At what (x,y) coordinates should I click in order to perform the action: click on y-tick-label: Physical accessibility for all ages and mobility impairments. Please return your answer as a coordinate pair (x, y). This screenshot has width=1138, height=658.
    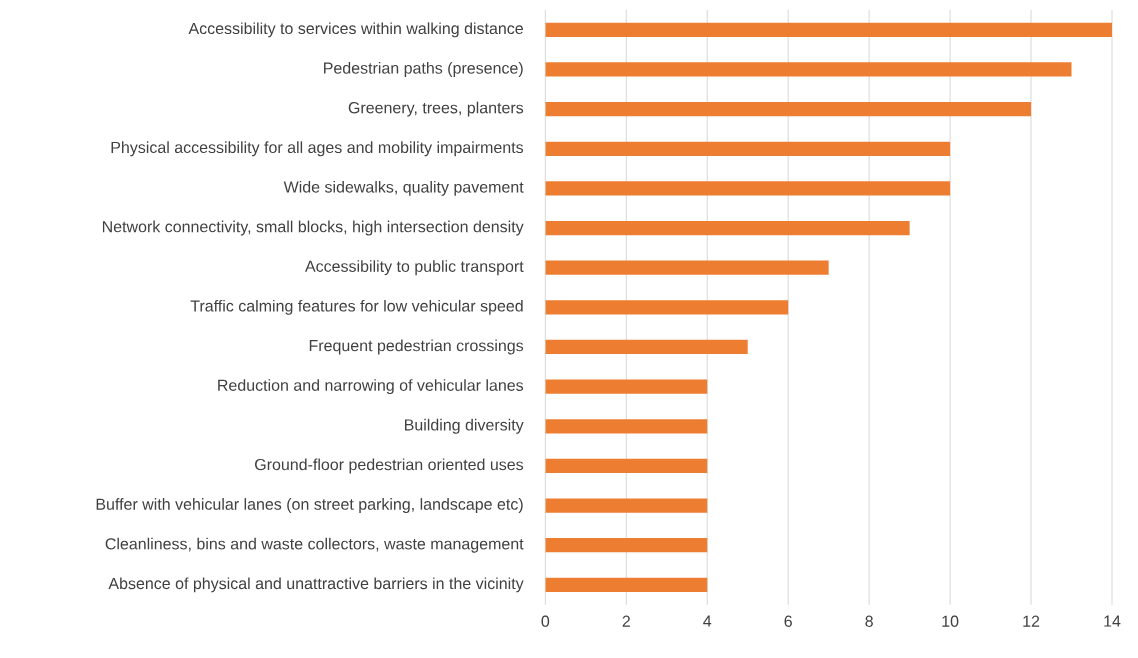
    Looking at the image, I should click on (317, 149).